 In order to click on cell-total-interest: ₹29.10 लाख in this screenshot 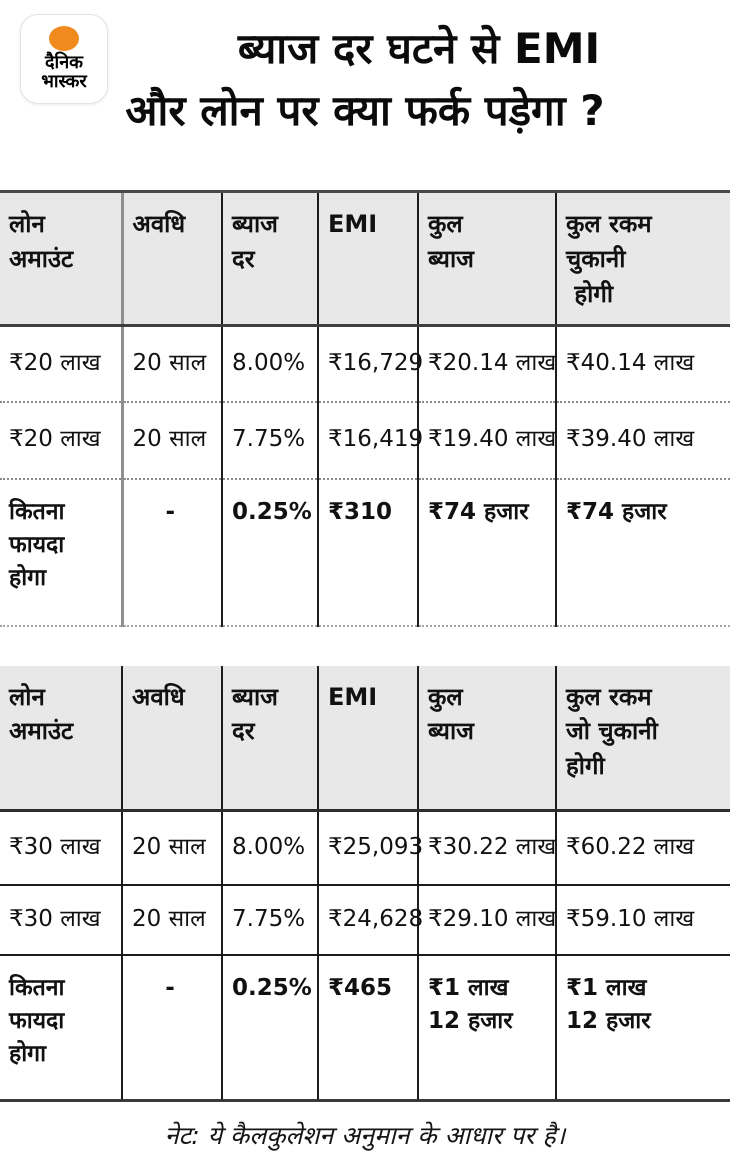, I will do `click(486, 920)`.